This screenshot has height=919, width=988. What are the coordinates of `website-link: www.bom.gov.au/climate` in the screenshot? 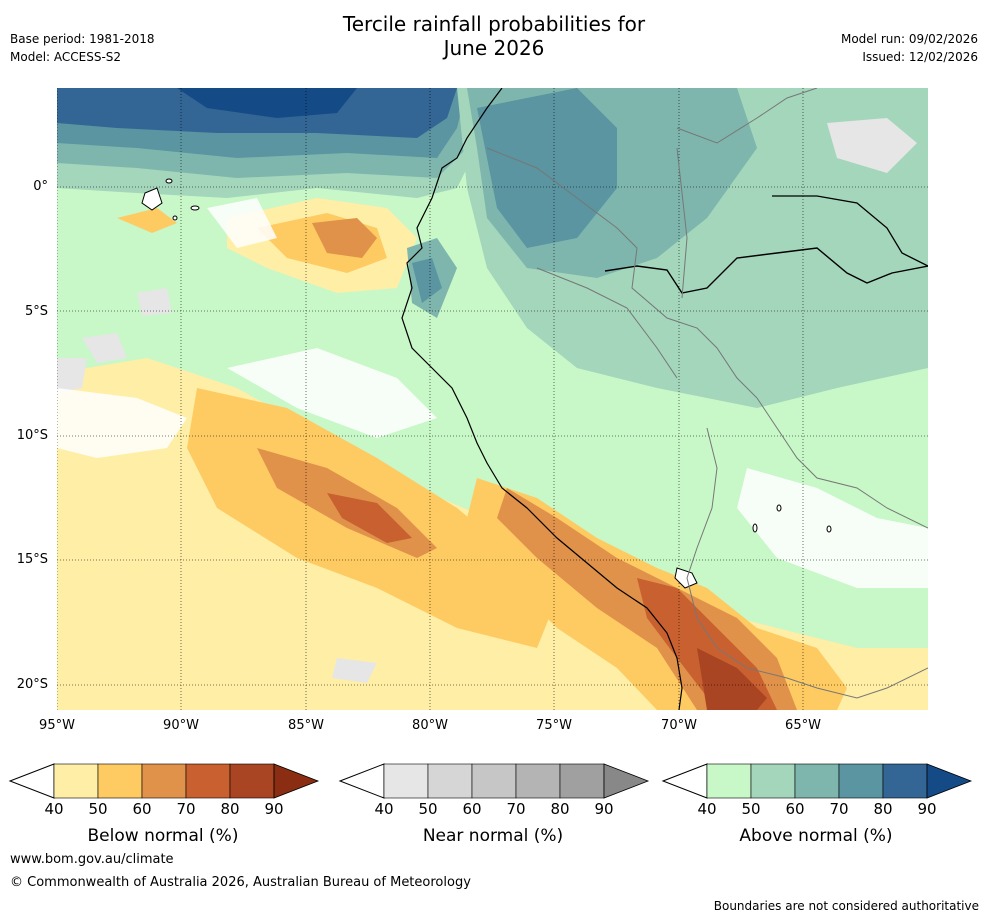 It's located at (92, 859).